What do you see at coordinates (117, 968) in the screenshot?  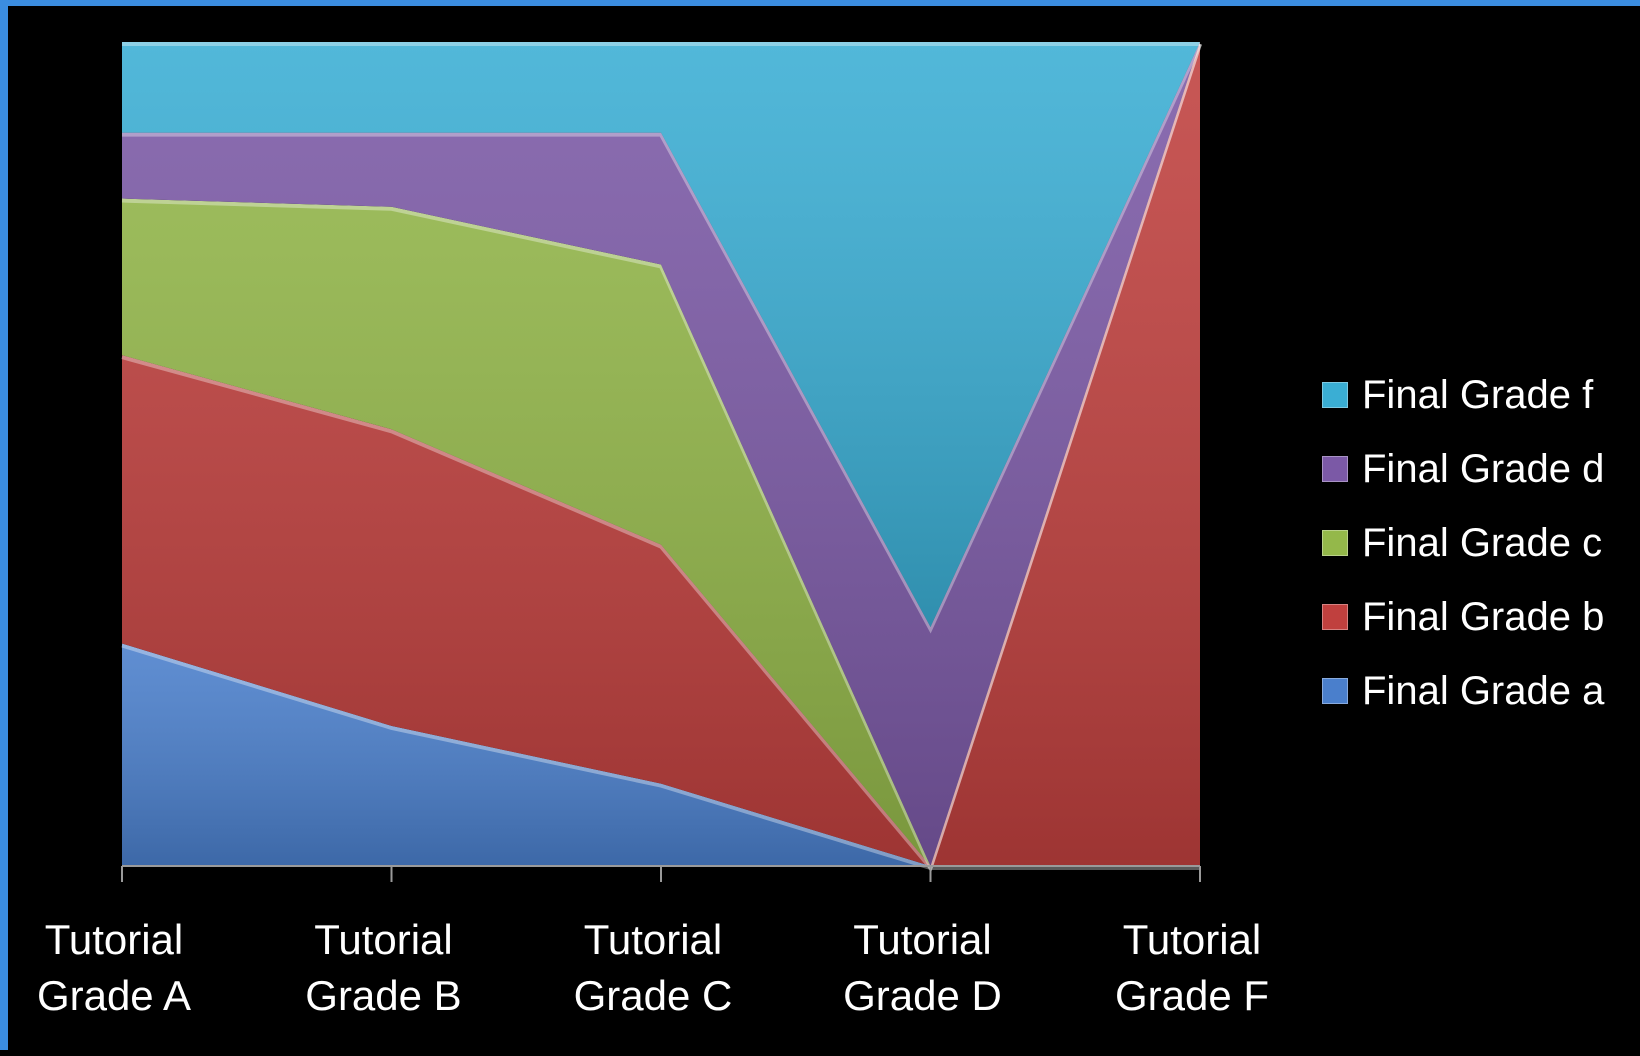 I see `x-tick-label: Tutorial Grade A` at bounding box center [117, 968].